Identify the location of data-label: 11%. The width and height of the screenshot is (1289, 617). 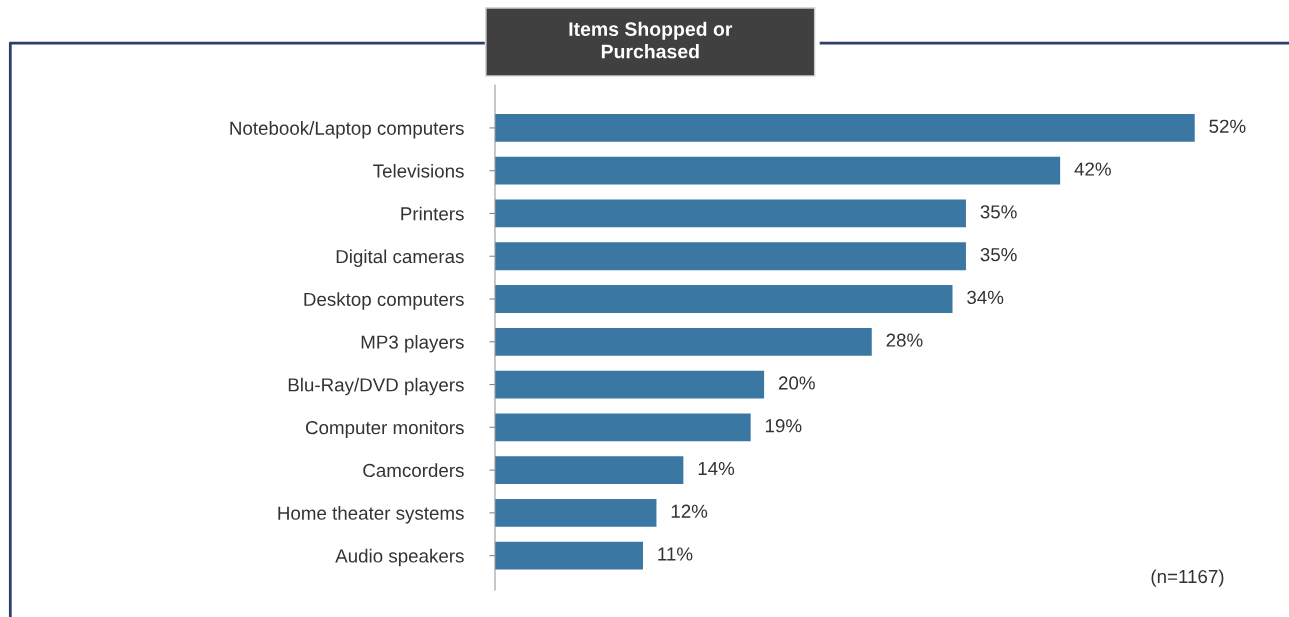
(675, 554).